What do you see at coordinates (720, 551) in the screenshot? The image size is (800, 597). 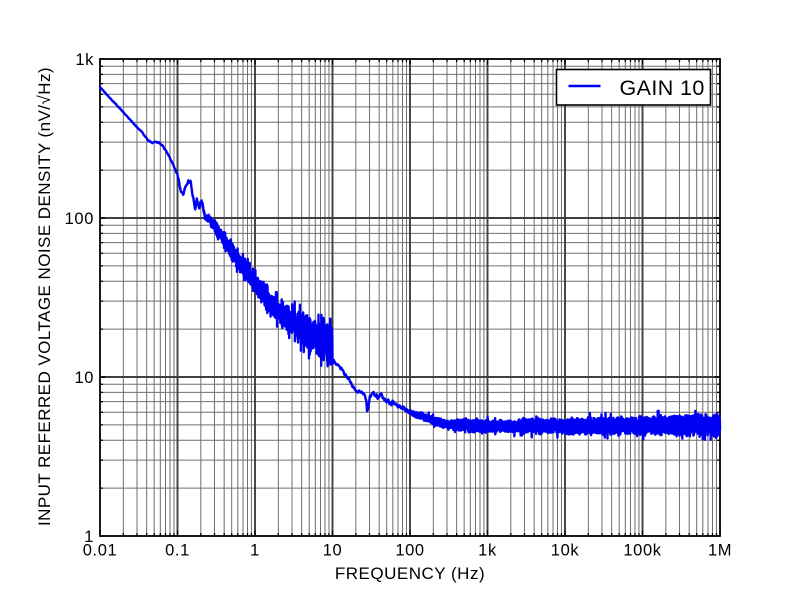 I see `svg-text: 1M` at bounding box center [720, 551].